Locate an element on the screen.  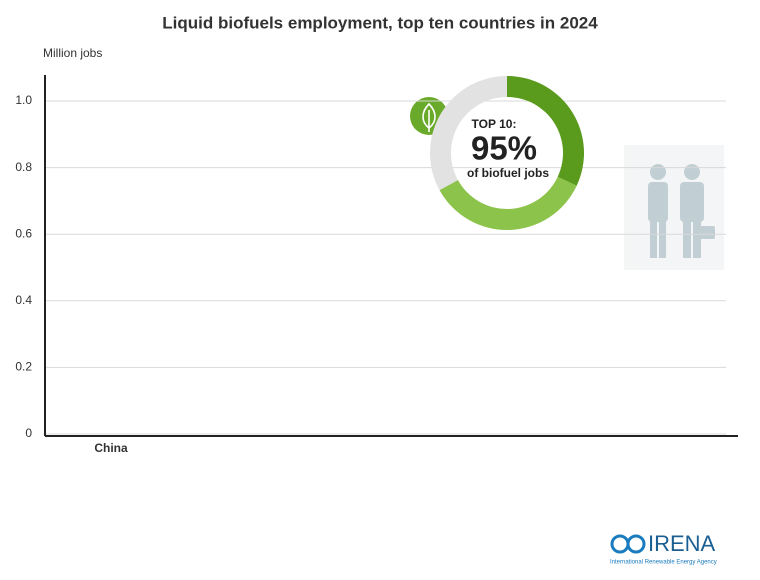
y-tick-label: 1.0 is located at coordinates (23, 100).